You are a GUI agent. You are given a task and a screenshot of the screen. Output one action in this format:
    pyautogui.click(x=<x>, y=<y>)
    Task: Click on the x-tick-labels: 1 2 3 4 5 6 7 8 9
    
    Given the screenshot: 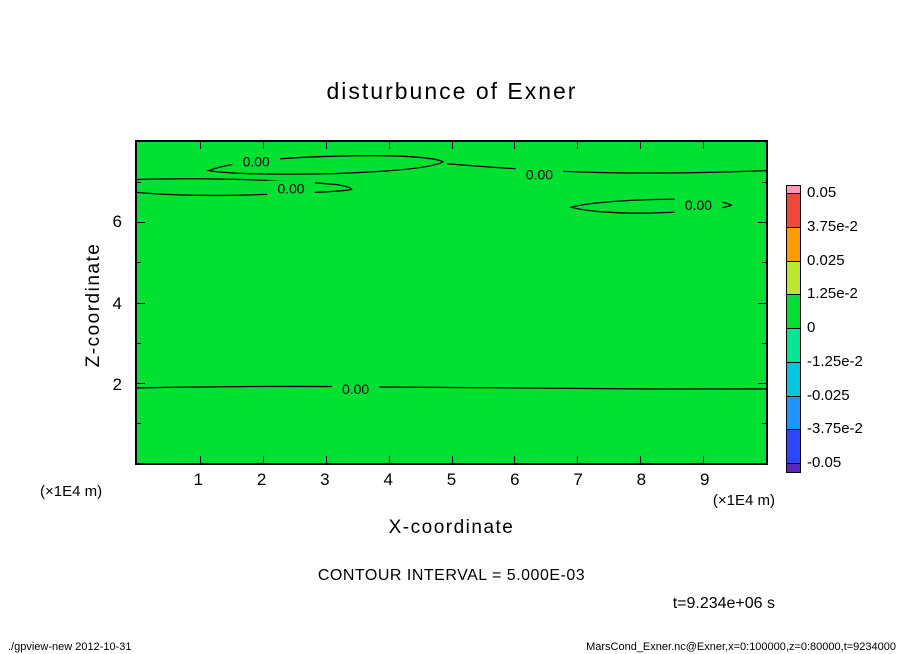 What is the action you would take?
    pyautogui.click(x=451, y=481)
    